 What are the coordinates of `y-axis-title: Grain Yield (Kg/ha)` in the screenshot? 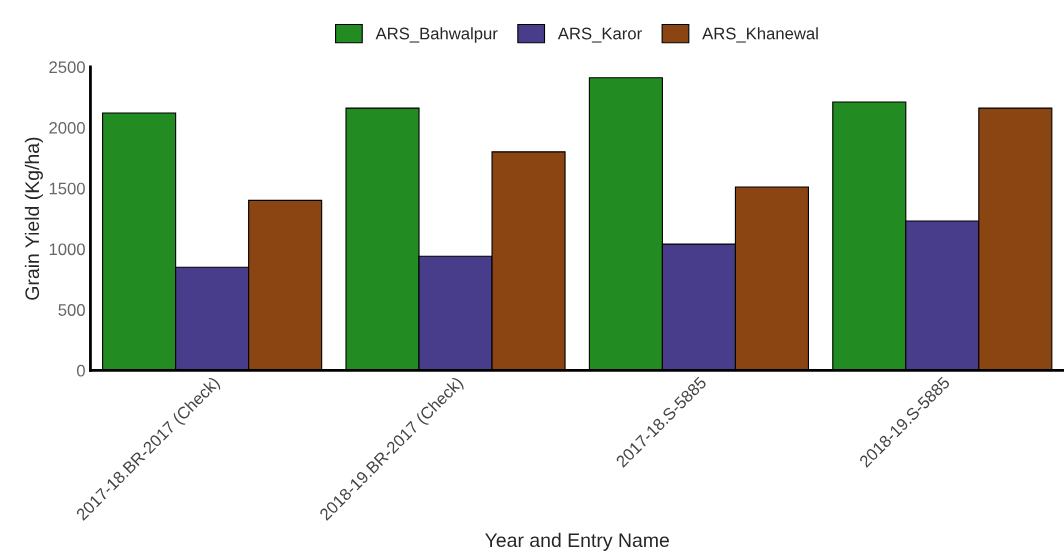 It's located at (33, 218).